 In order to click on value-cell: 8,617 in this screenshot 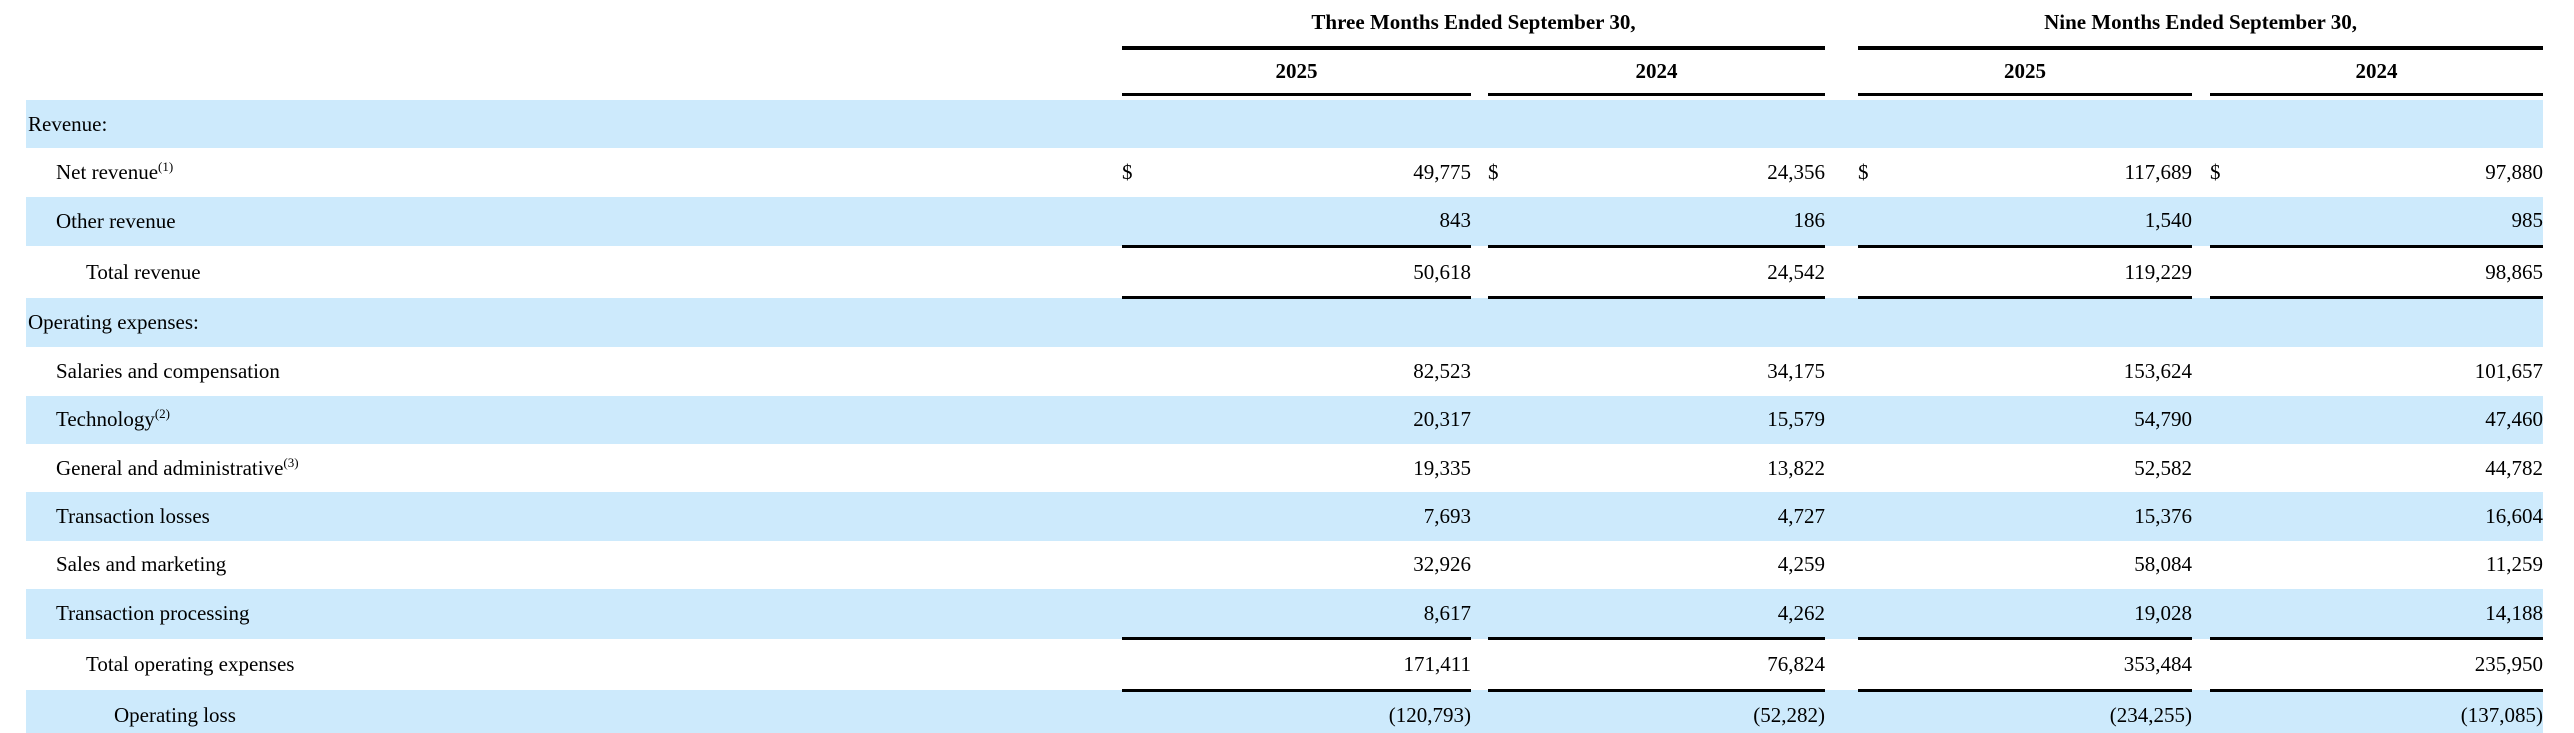, I will do `click(1311, 614)`.